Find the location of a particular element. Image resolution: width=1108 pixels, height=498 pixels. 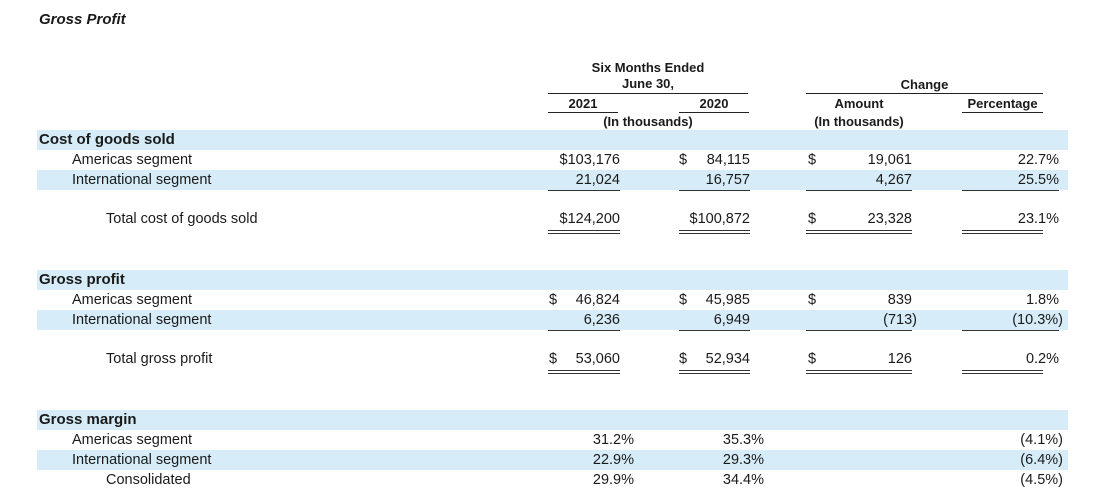

value-2021: 31.2% is located at coordinates (613, 440).